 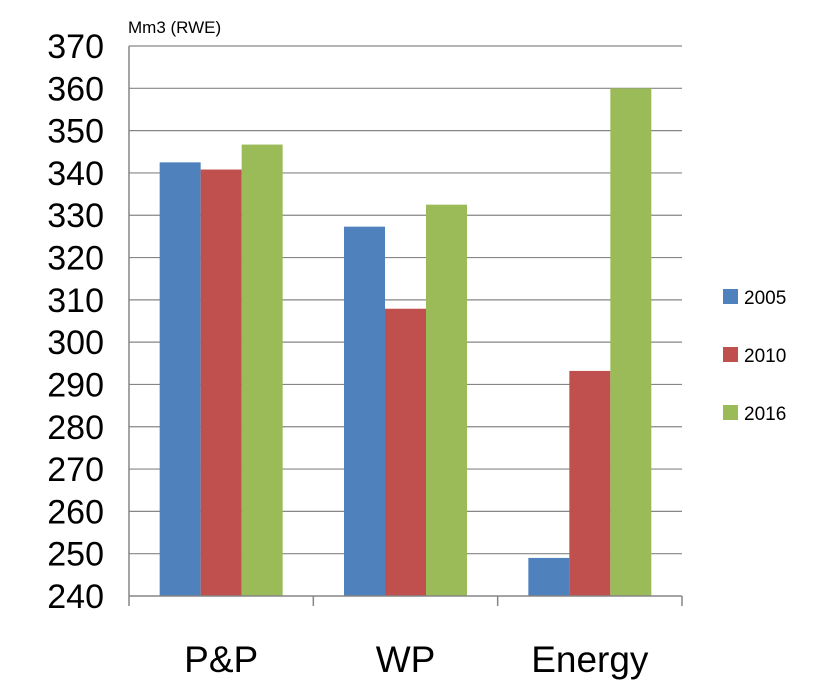 What do you see at coordinates (730, 296) in the screenshot?
I see `legend-swatch-2005` at bounding box center [730, 296].